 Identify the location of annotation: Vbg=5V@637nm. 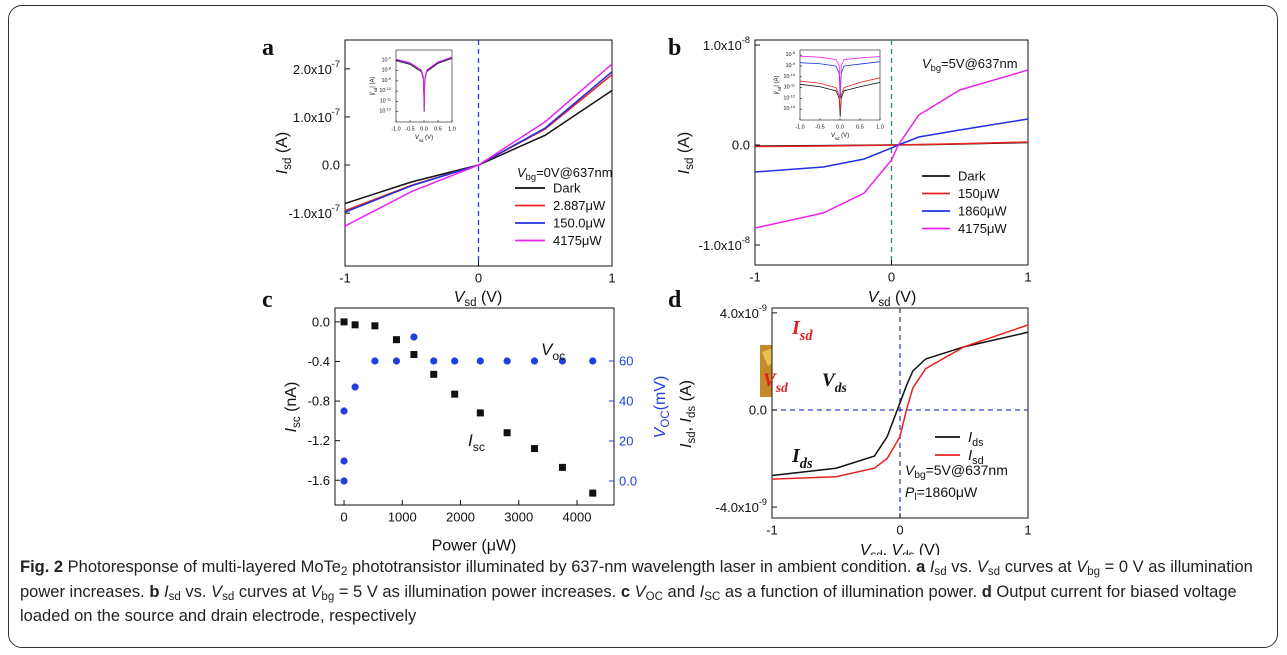
(956, 471).